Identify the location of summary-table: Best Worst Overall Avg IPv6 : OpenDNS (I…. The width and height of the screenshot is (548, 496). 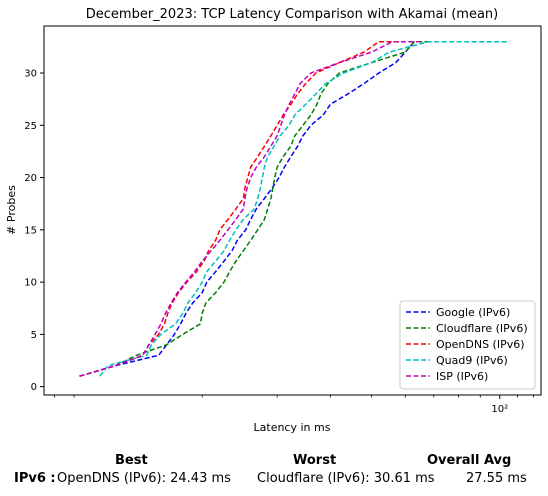
(274, 473).